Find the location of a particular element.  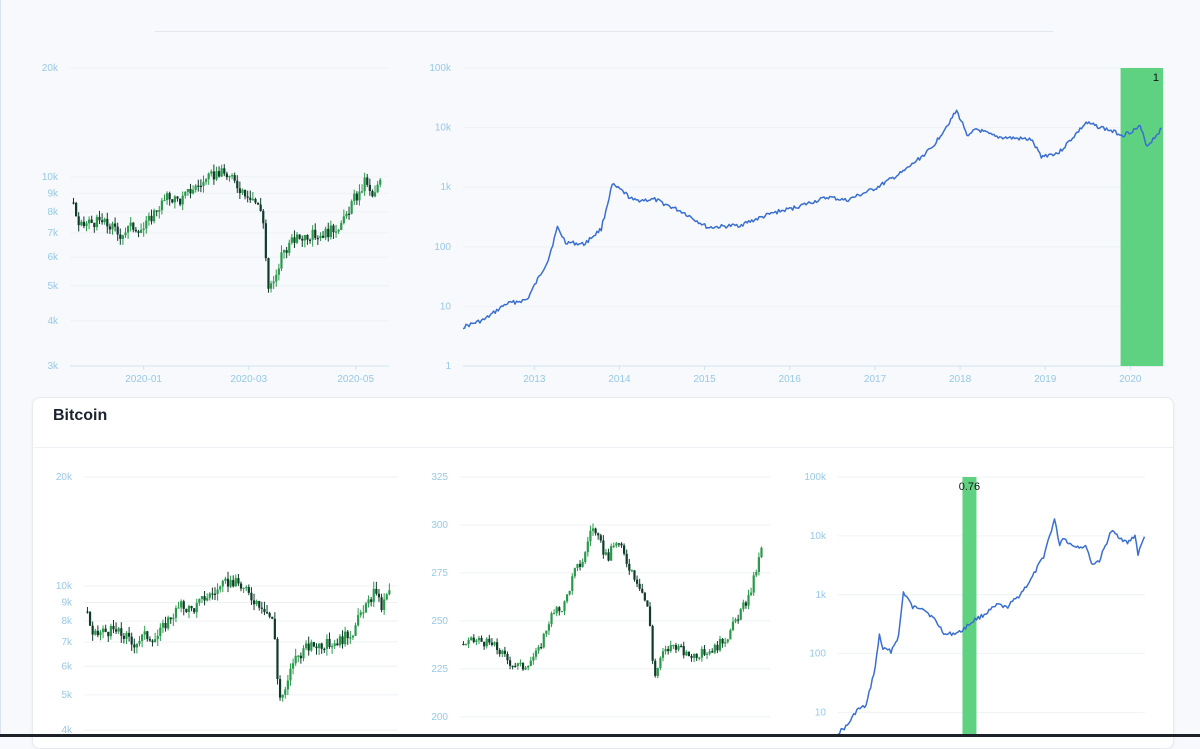

highlight-band is located at coordinates (1141, 217).